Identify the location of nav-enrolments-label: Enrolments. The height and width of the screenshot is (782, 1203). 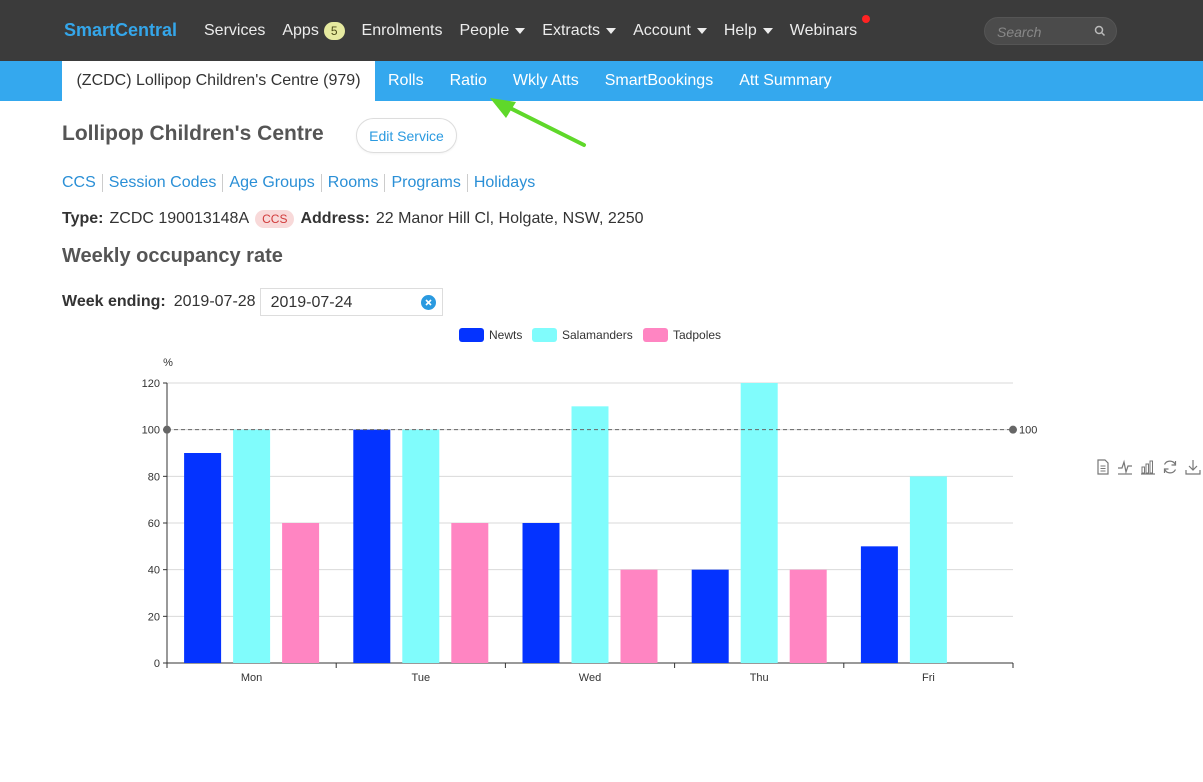
(402, 30).